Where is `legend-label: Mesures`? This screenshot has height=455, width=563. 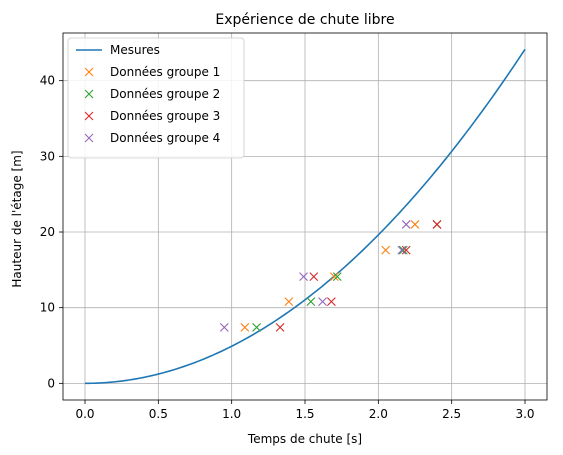 legend-label: Mesures is located at coordinates (135, 50).